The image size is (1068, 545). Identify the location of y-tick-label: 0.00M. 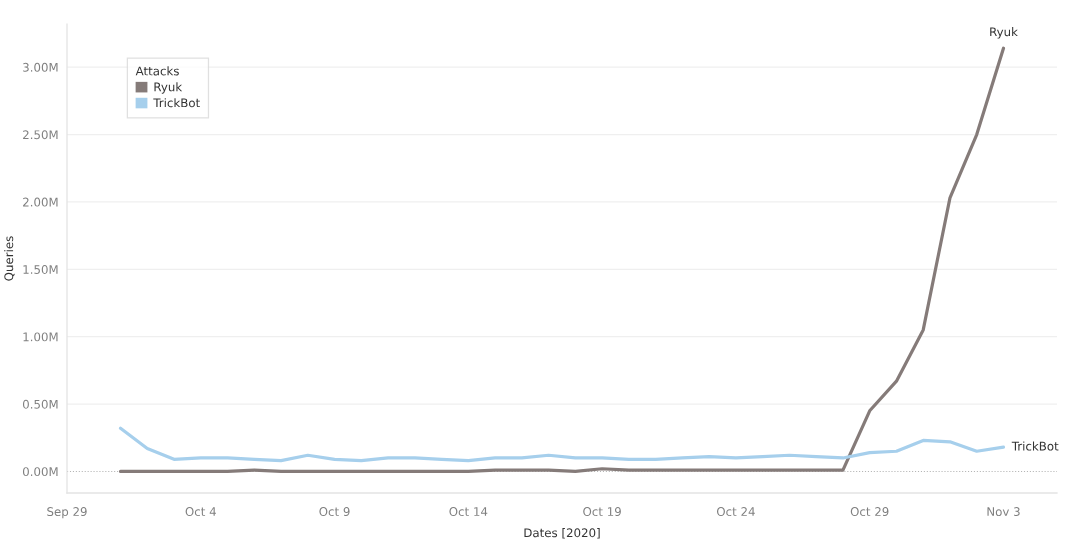
(40, 472).